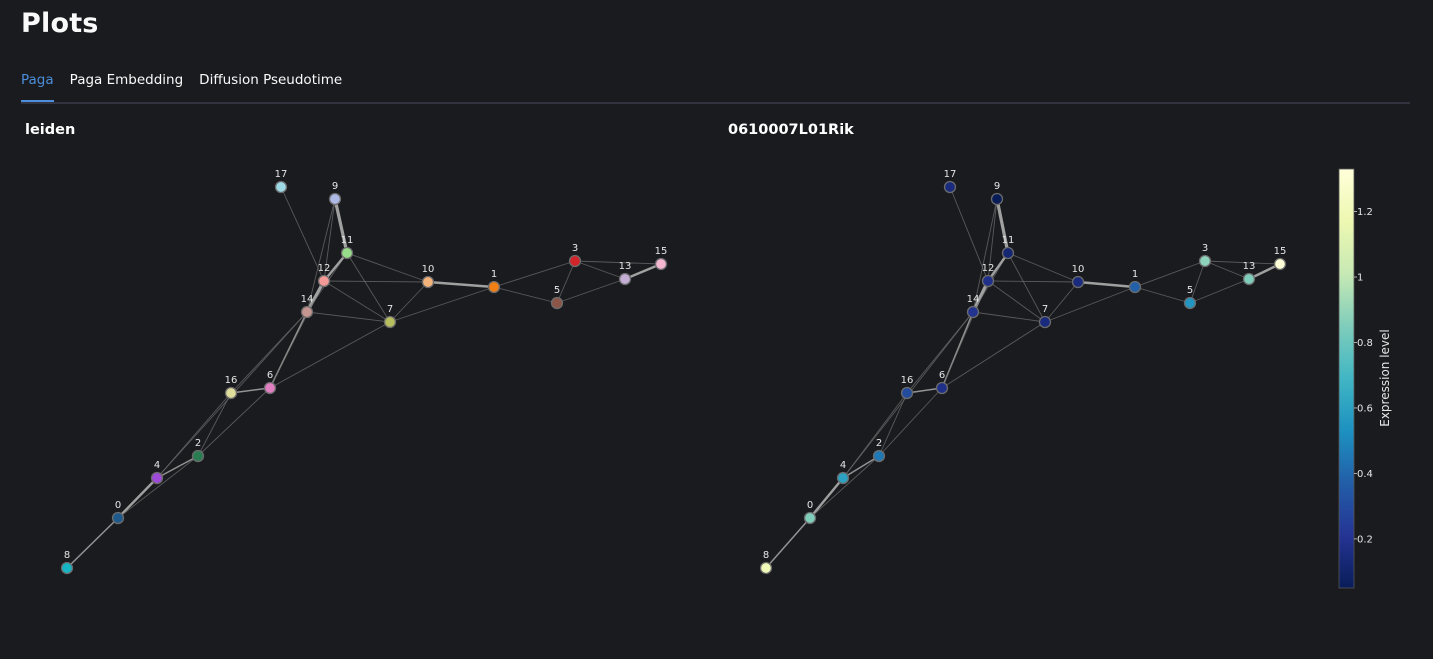 This screenshot has width=1433, height=659. What do you see at coordinates (157, 465) in the screenshot?
I see `leiden-node-label-4: 4` at bounding box center [157, 465].